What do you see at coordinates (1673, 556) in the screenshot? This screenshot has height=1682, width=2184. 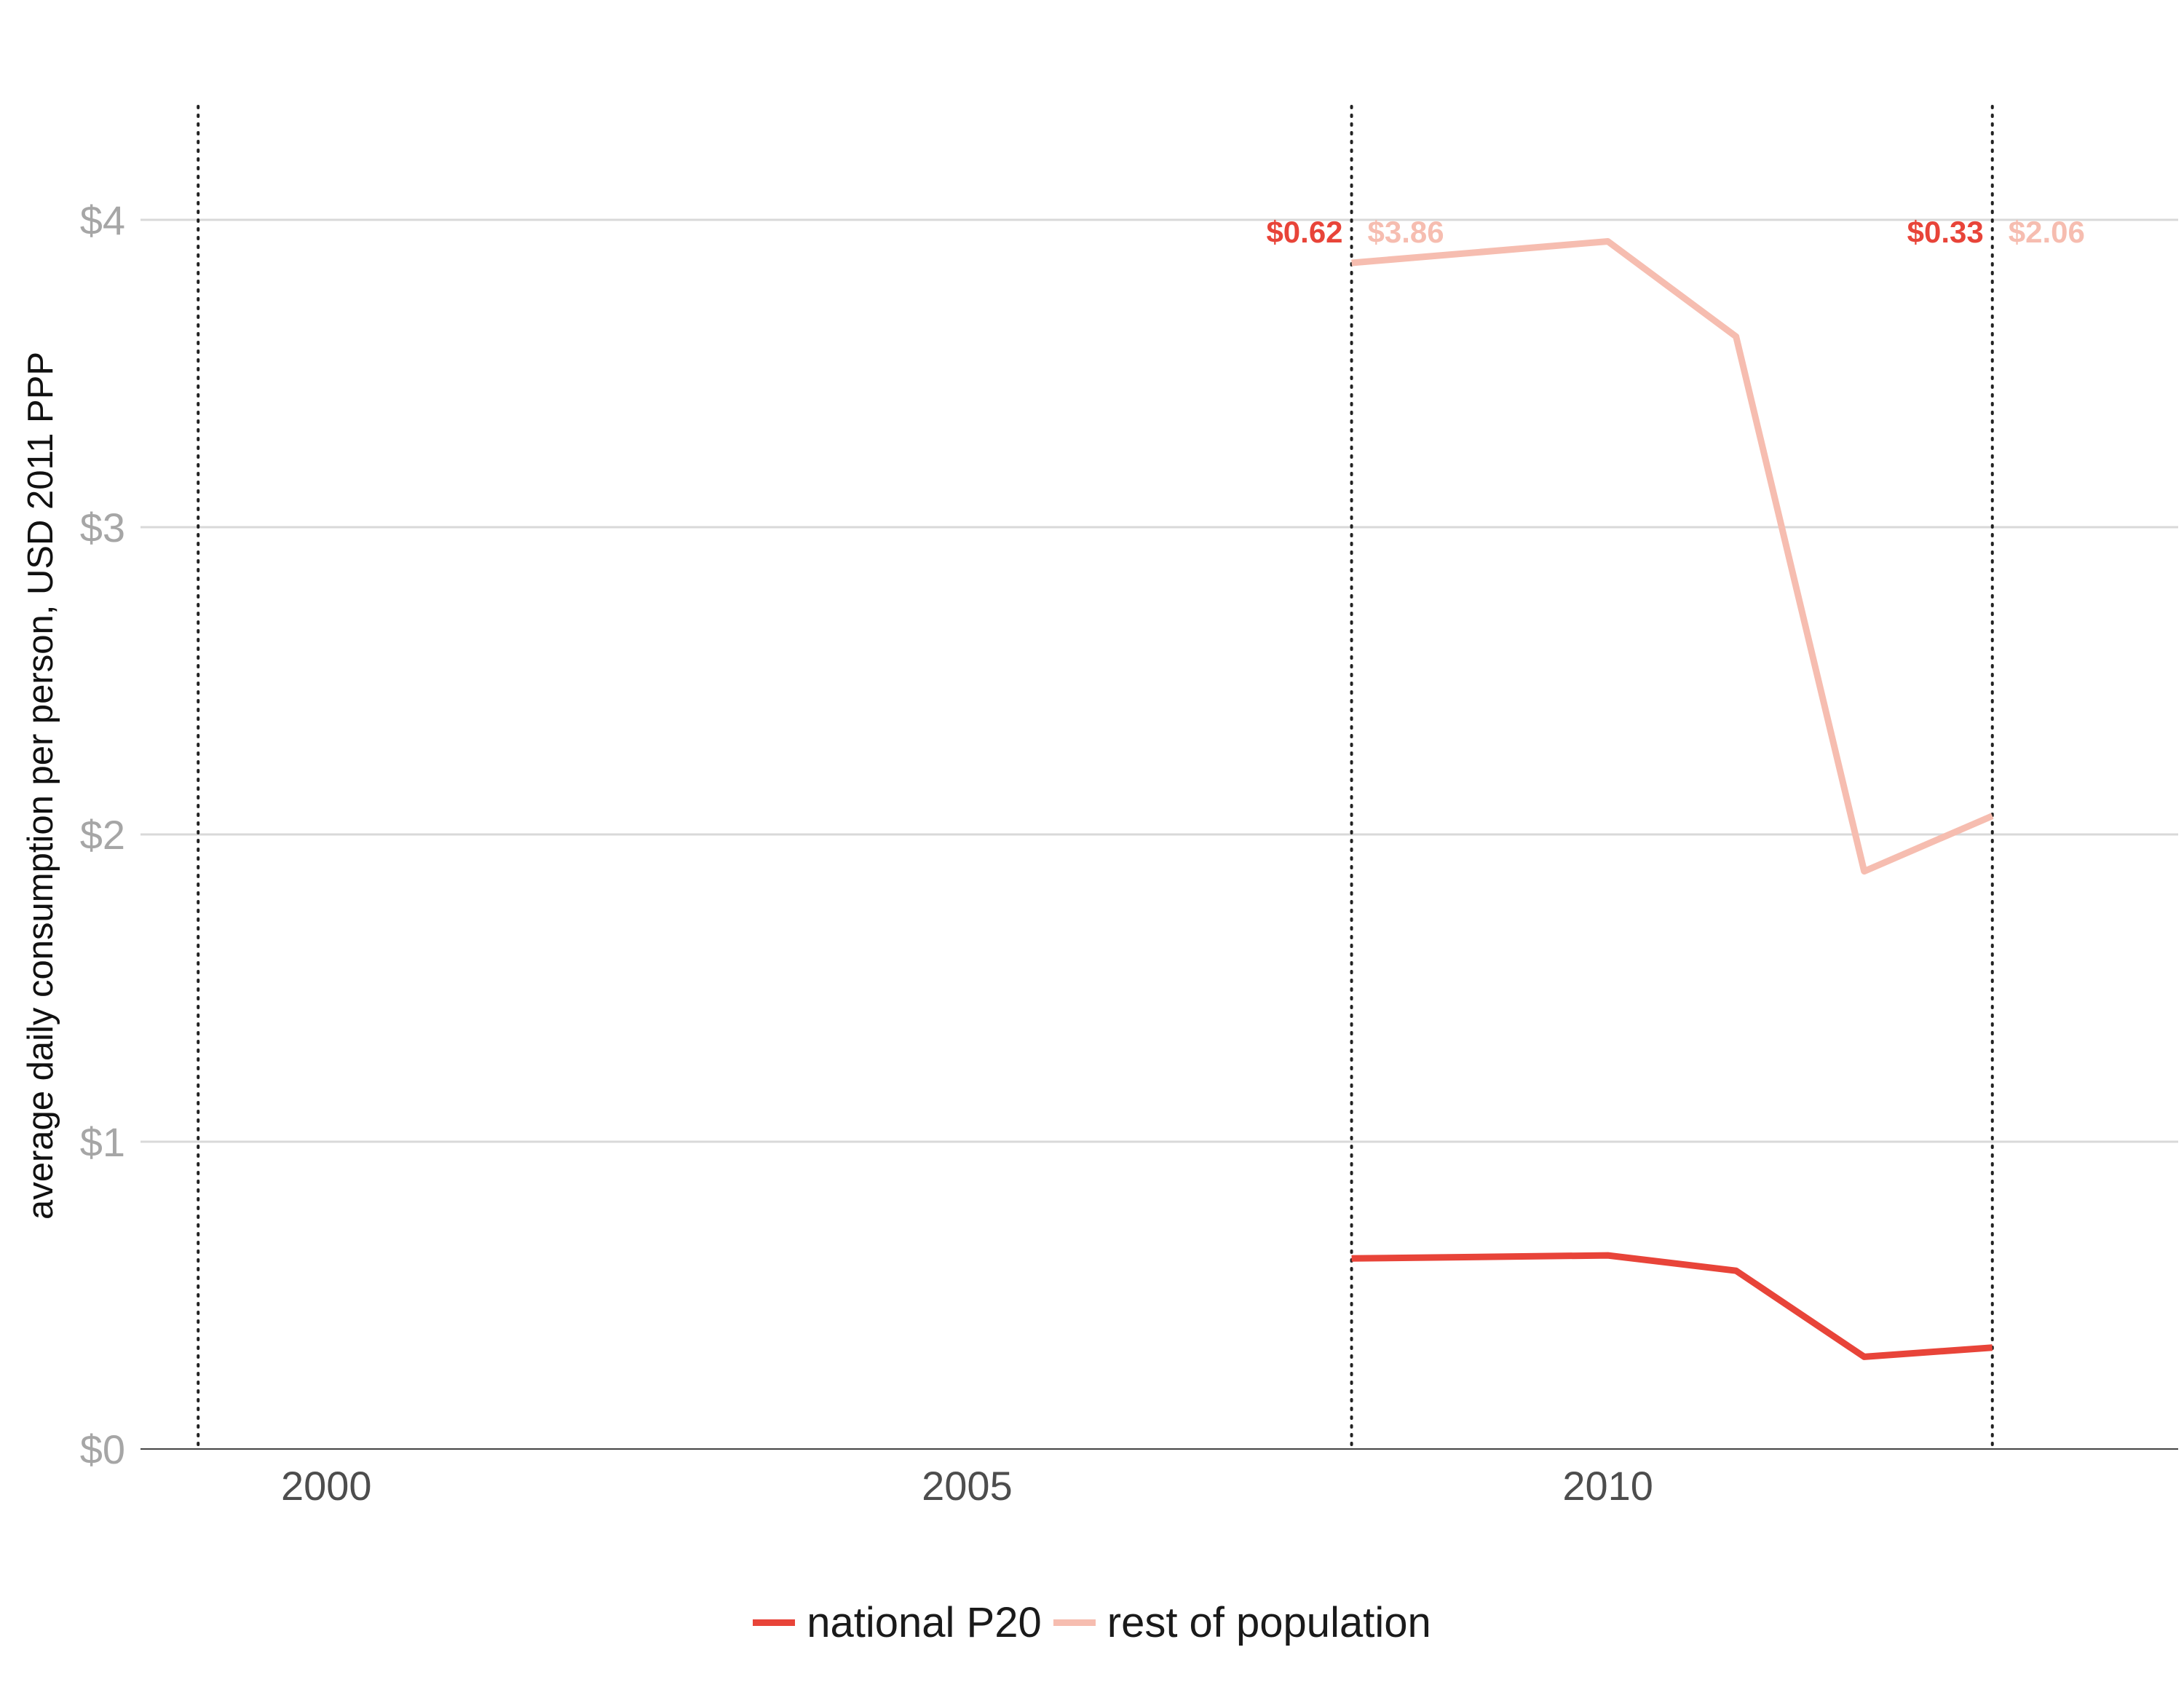 I see `series-line-rest-of-population` at bounding box center [1673, 556].